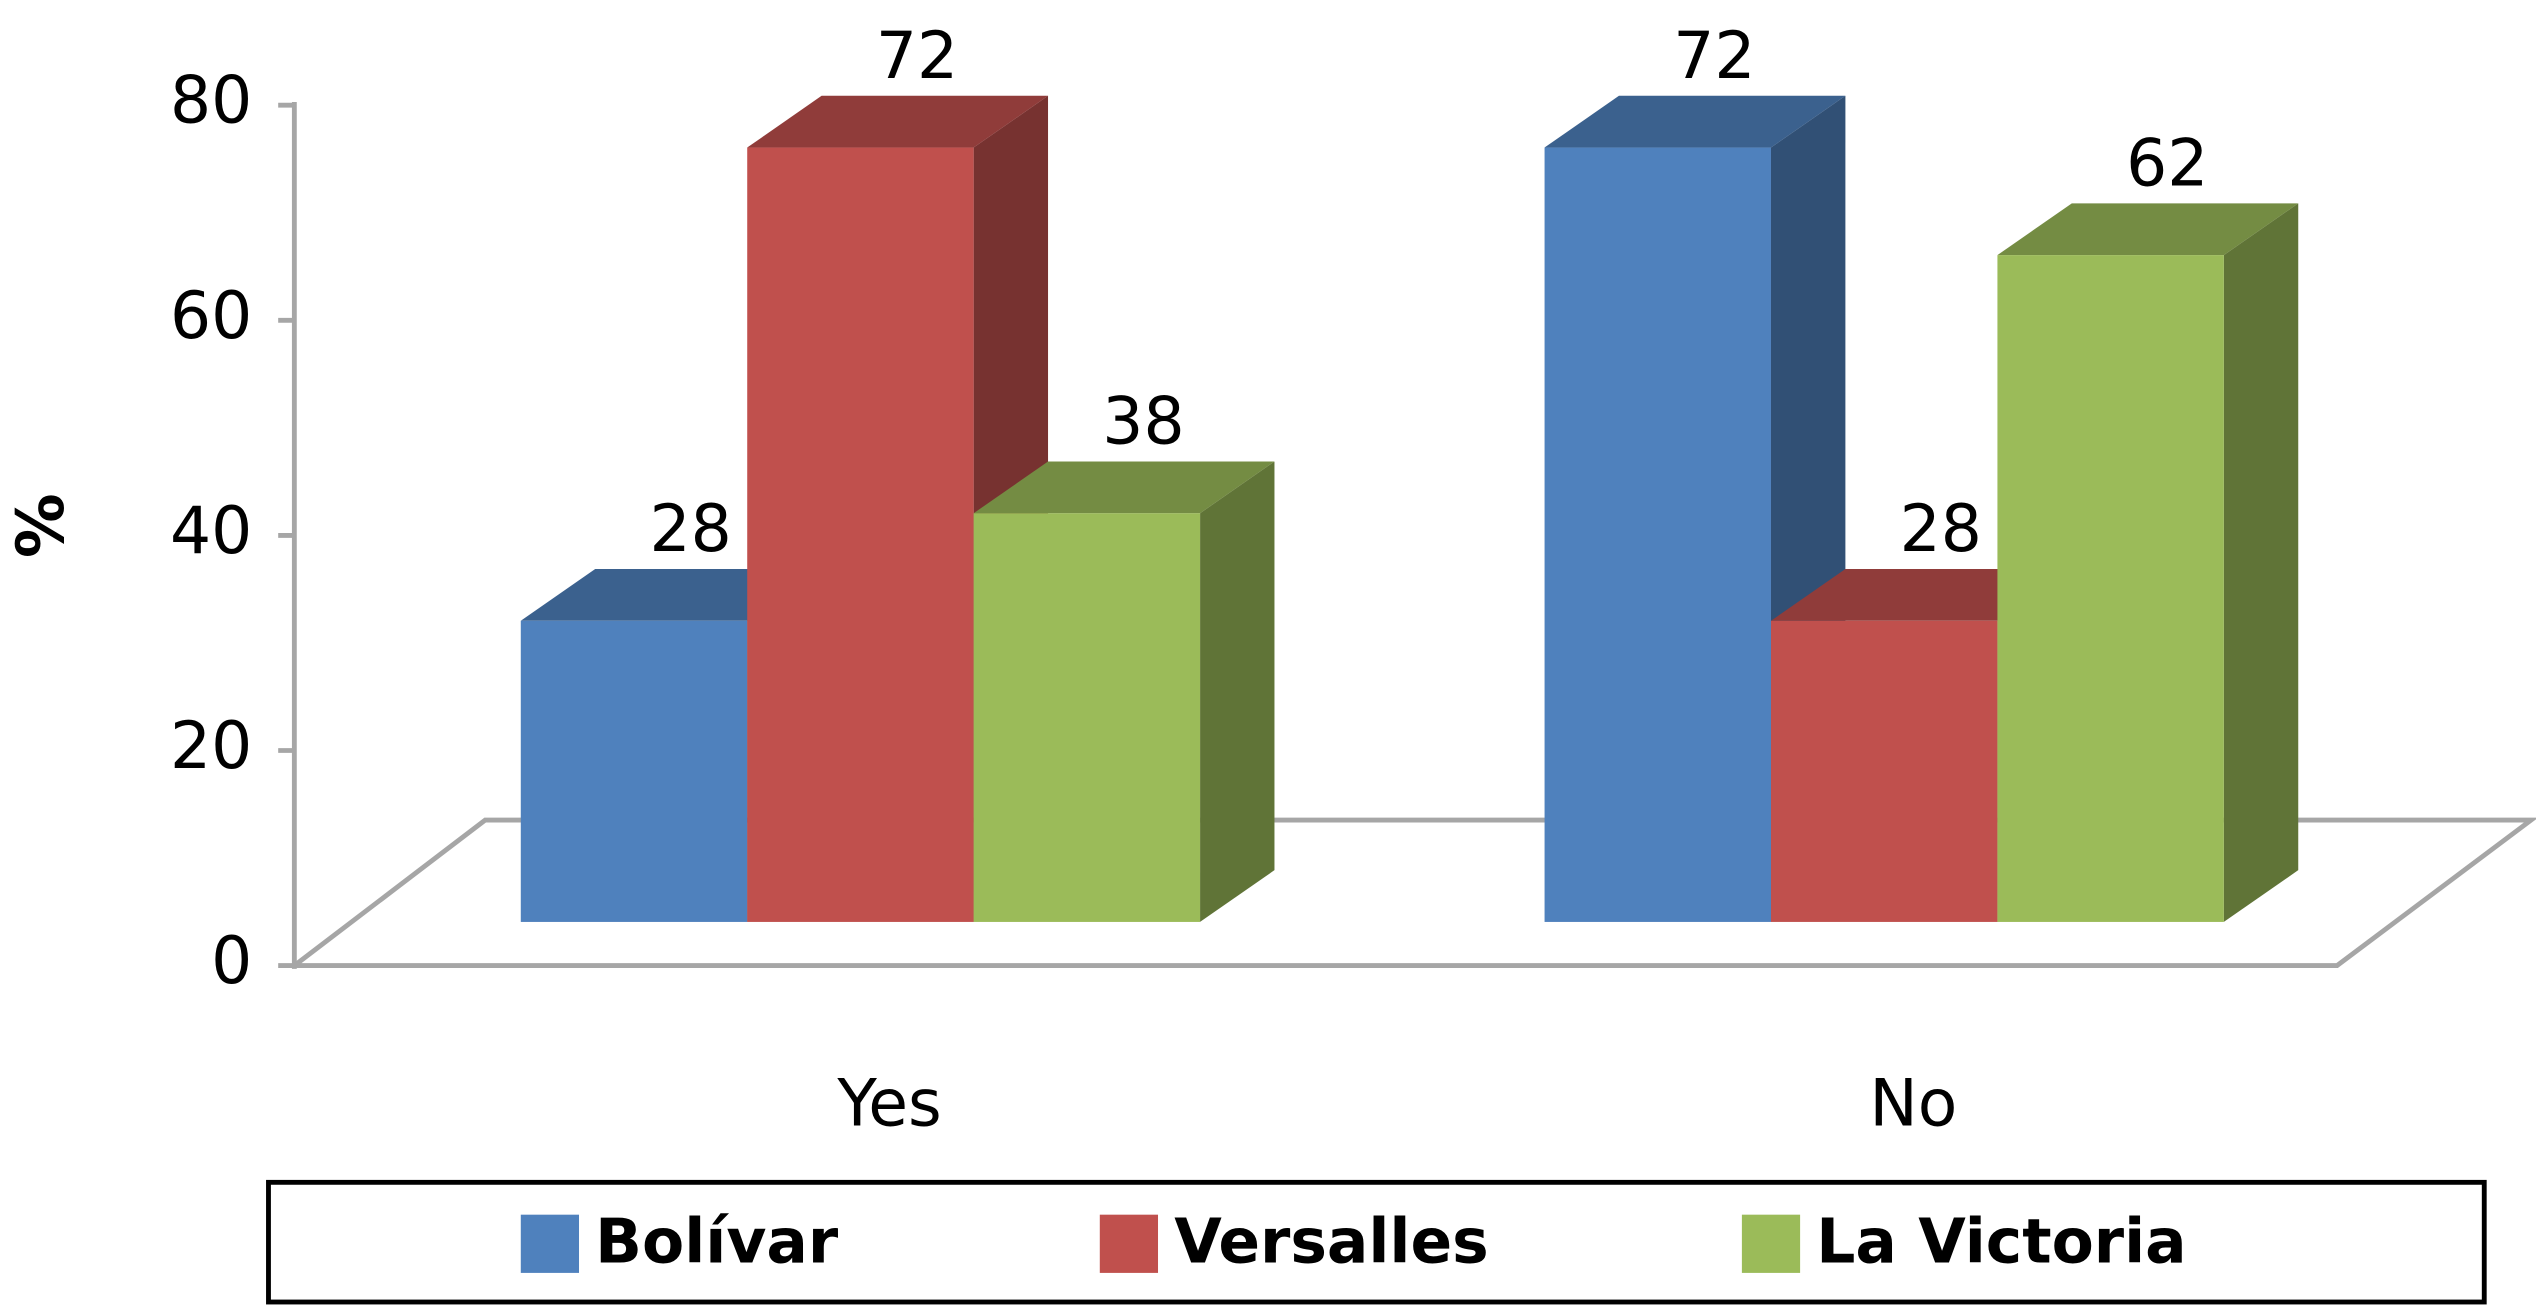 This screenshot has height=1315, width=2536. I want to click on x-tick-label: No, so click(1913, 1103).